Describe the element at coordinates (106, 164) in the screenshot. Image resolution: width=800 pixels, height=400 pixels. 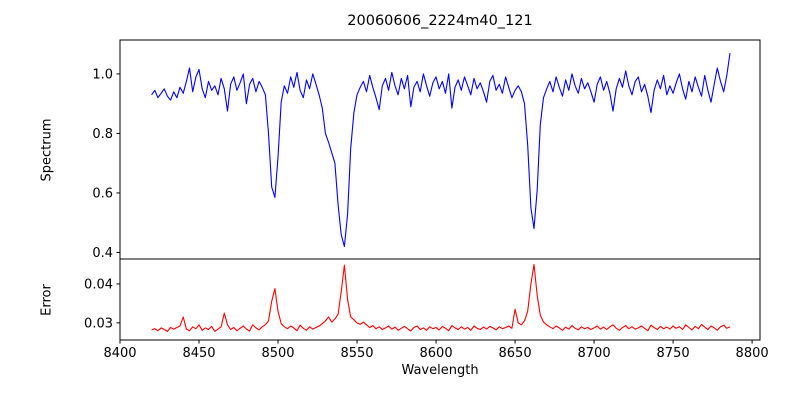
I see `spectrum-y-ticks: 0.4 0.6 0.8 1.0` at that location.